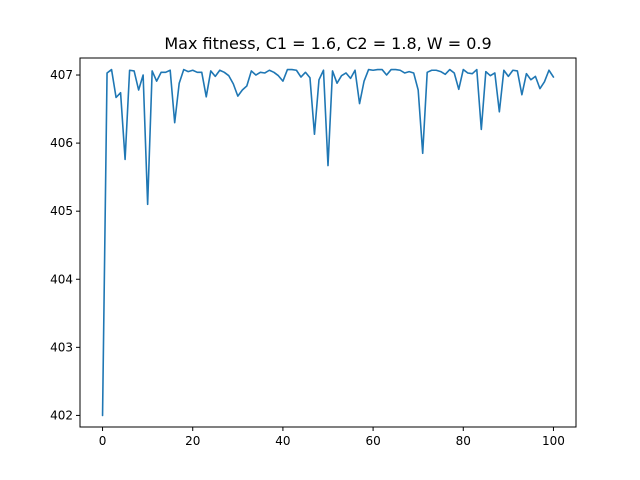  I want to click on y-tick-label: 407, so click(61, 75).